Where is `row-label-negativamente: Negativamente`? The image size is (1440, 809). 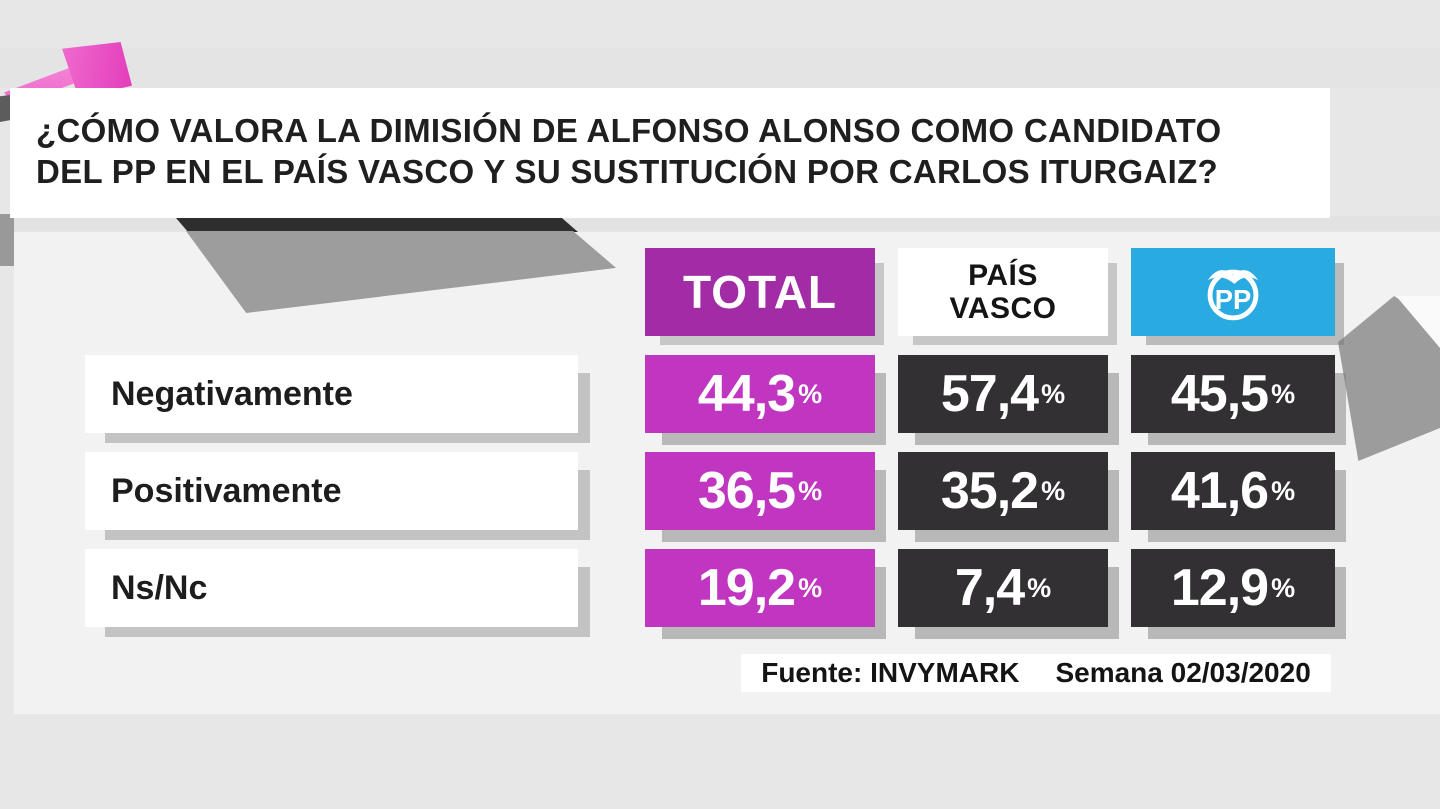 row-label-negativamente: Negativamente is located at coordinates (331, 394).